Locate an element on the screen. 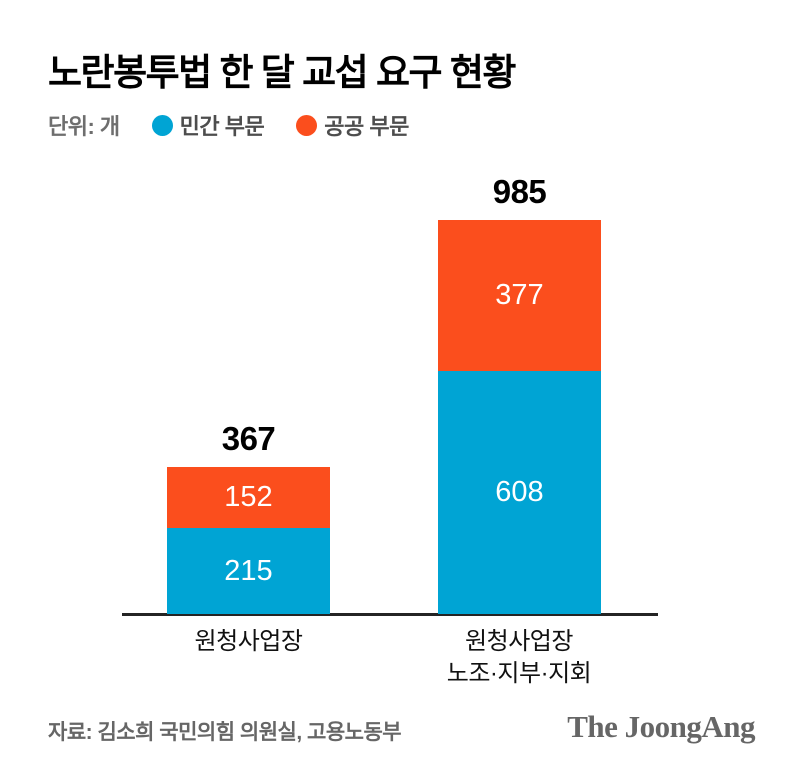 Image resolution: width=800 pixels, height=783 pixels. legend-label-private: 민간 부문 is located at coordinates (222, 126).